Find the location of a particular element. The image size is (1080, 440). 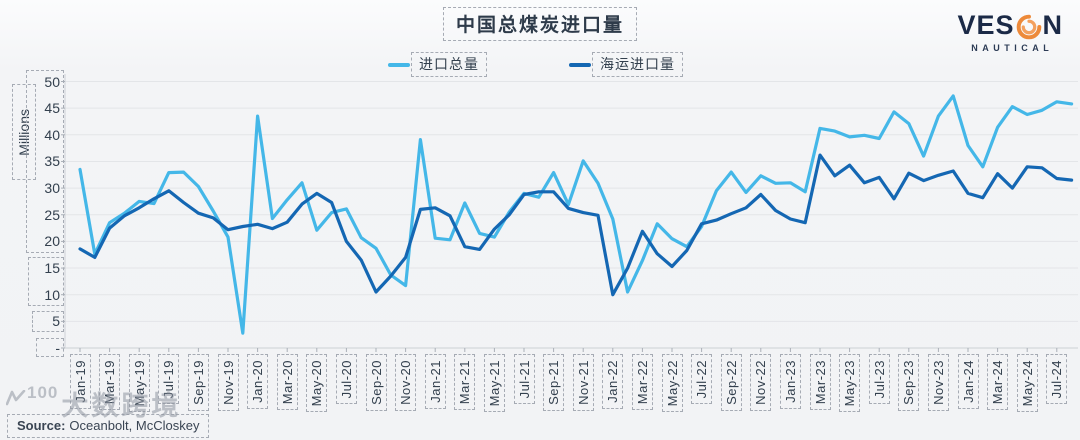

x-tick-label: Sep-21 is located at coordinates (554, 382).